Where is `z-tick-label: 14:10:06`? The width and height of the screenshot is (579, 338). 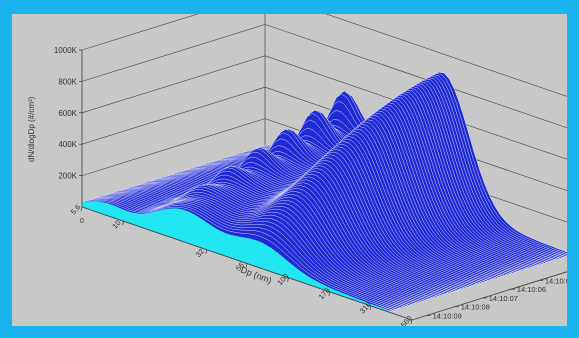 z-tick-label: 14:10:06 is located at coordinates (531, 289).